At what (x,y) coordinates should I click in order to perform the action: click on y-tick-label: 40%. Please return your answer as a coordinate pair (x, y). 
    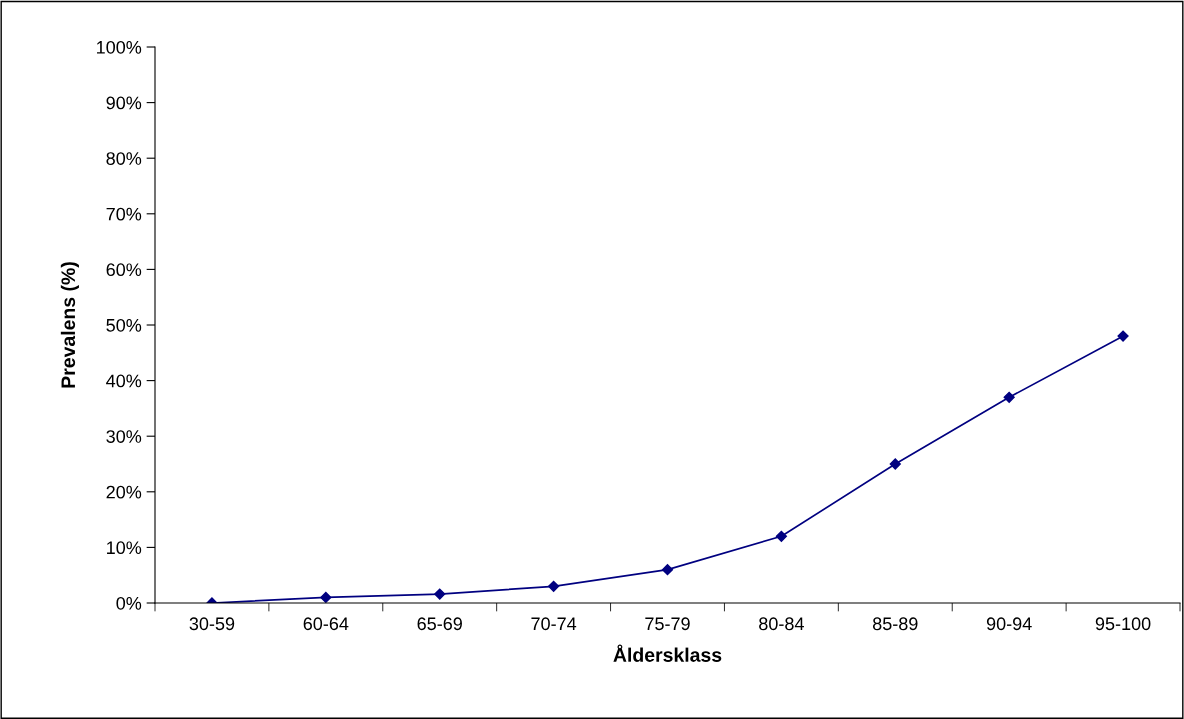
    Looking at the image, I should click on (124, 381).